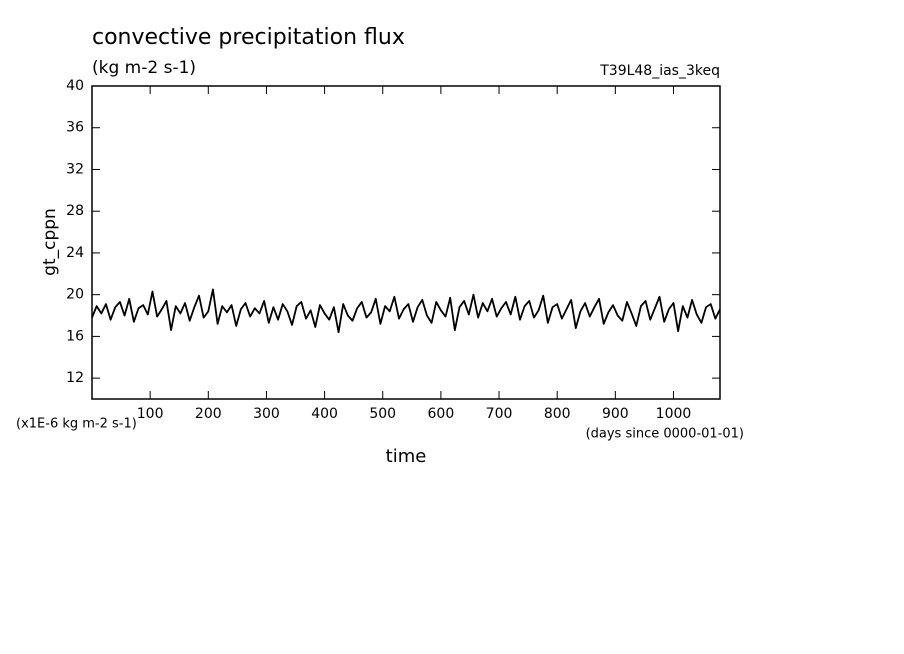 This screenshot has height=654, width=904. What do you see at coordinates (75, 211) in the screenshot?
I see `y-tick-label: 28` at bounding box center [75, 211].